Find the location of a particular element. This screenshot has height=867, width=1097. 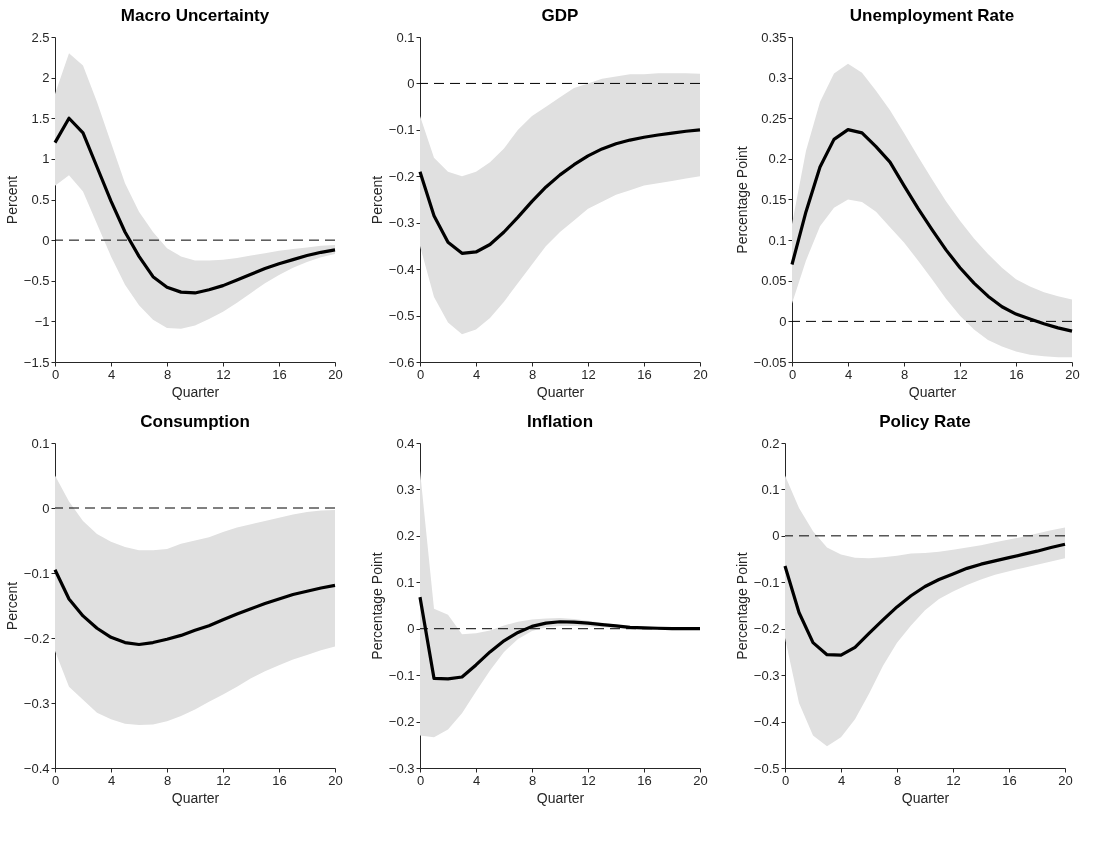

y-tick-label: 0.15 is located at coordinates (774, 199).